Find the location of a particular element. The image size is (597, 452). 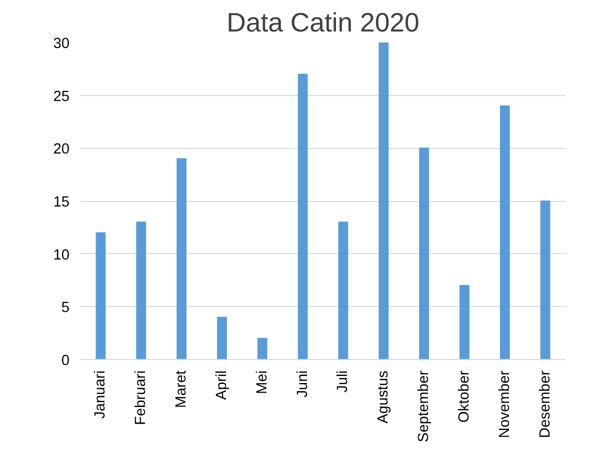

x-tick-label: September is located at coordinates (424, 406).